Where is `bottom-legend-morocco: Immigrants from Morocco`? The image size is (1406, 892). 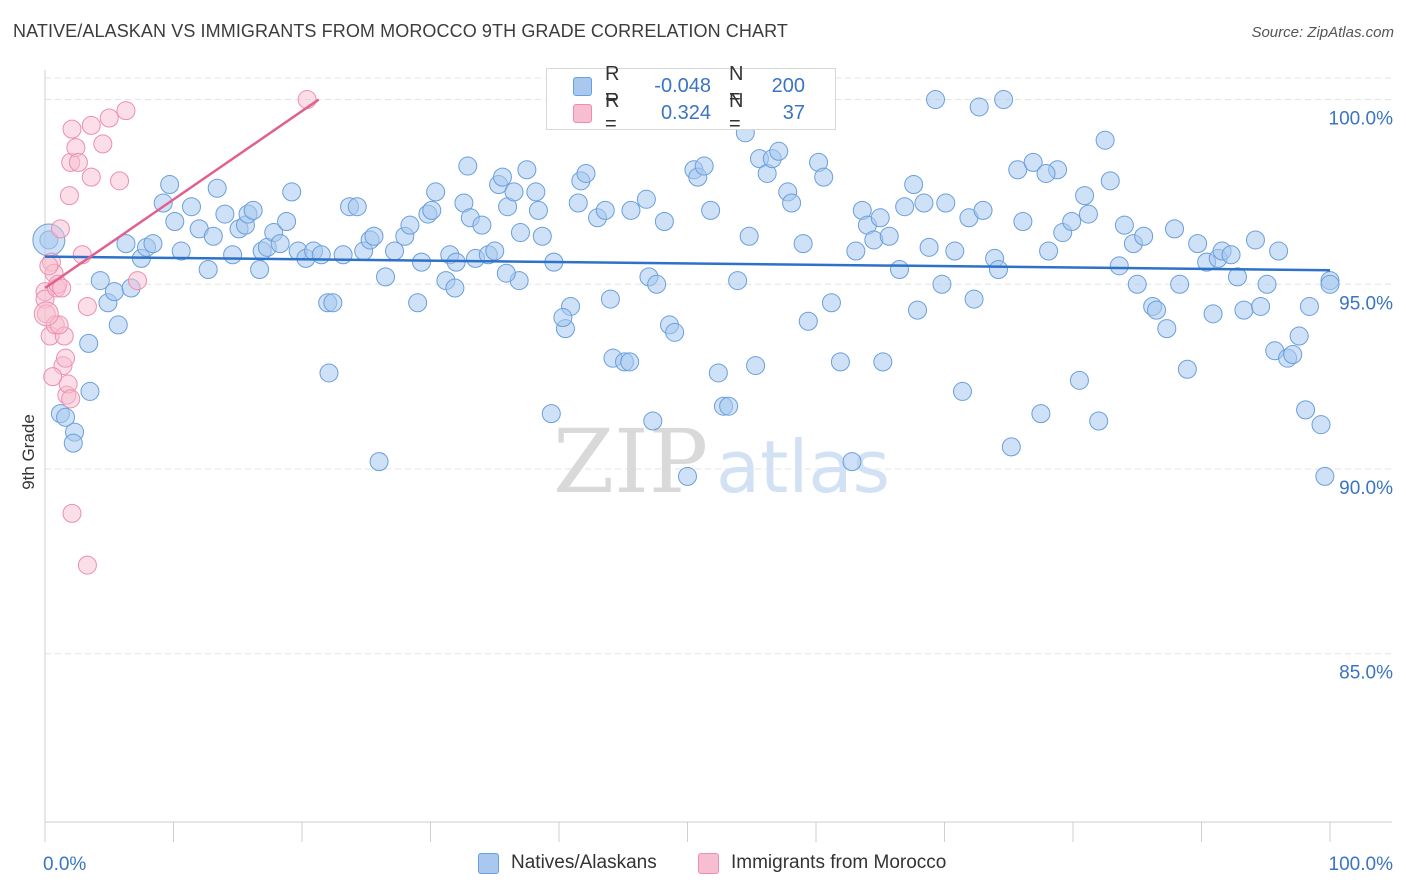 bottom-legend-morocco: Immigrants from Morocco is located at coordinates (822, 863).